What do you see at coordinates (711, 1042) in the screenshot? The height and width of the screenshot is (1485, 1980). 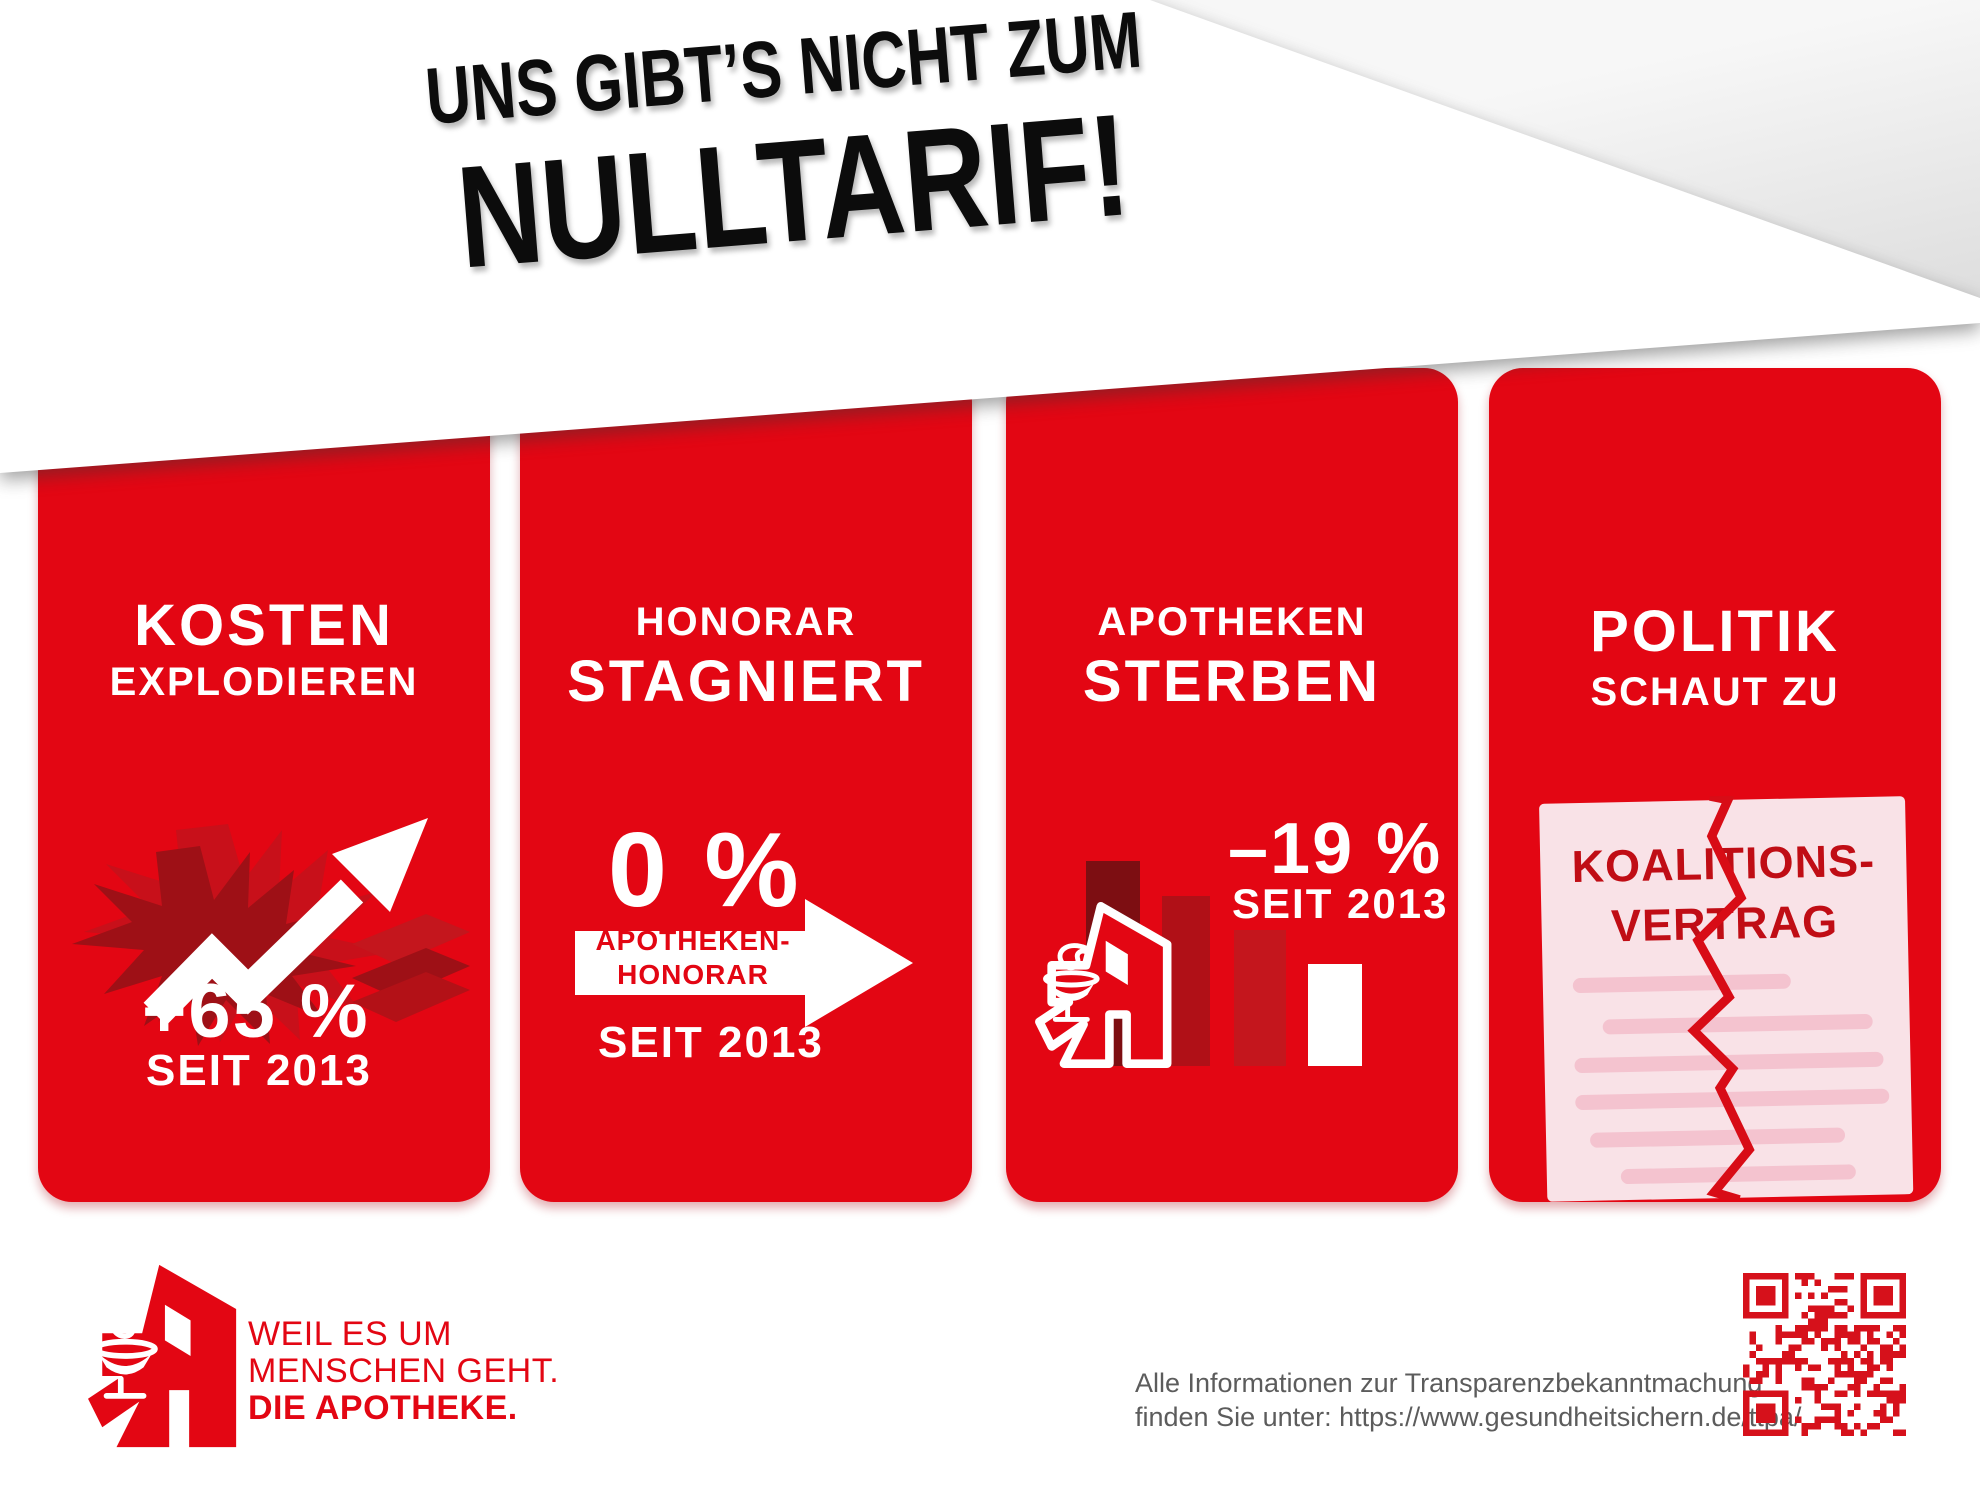 I see `card2-since: SEIT 2013` at bounding box center [711, 1042].